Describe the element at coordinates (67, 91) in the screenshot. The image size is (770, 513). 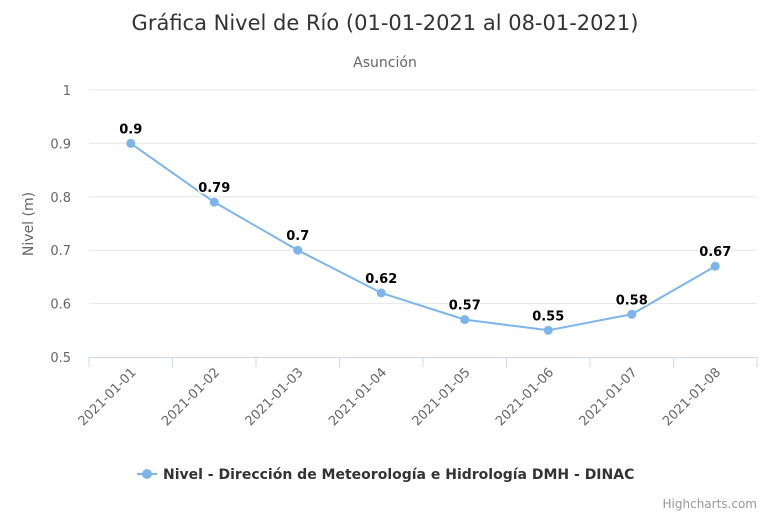
I see `y-tick-label: 1` at that location.